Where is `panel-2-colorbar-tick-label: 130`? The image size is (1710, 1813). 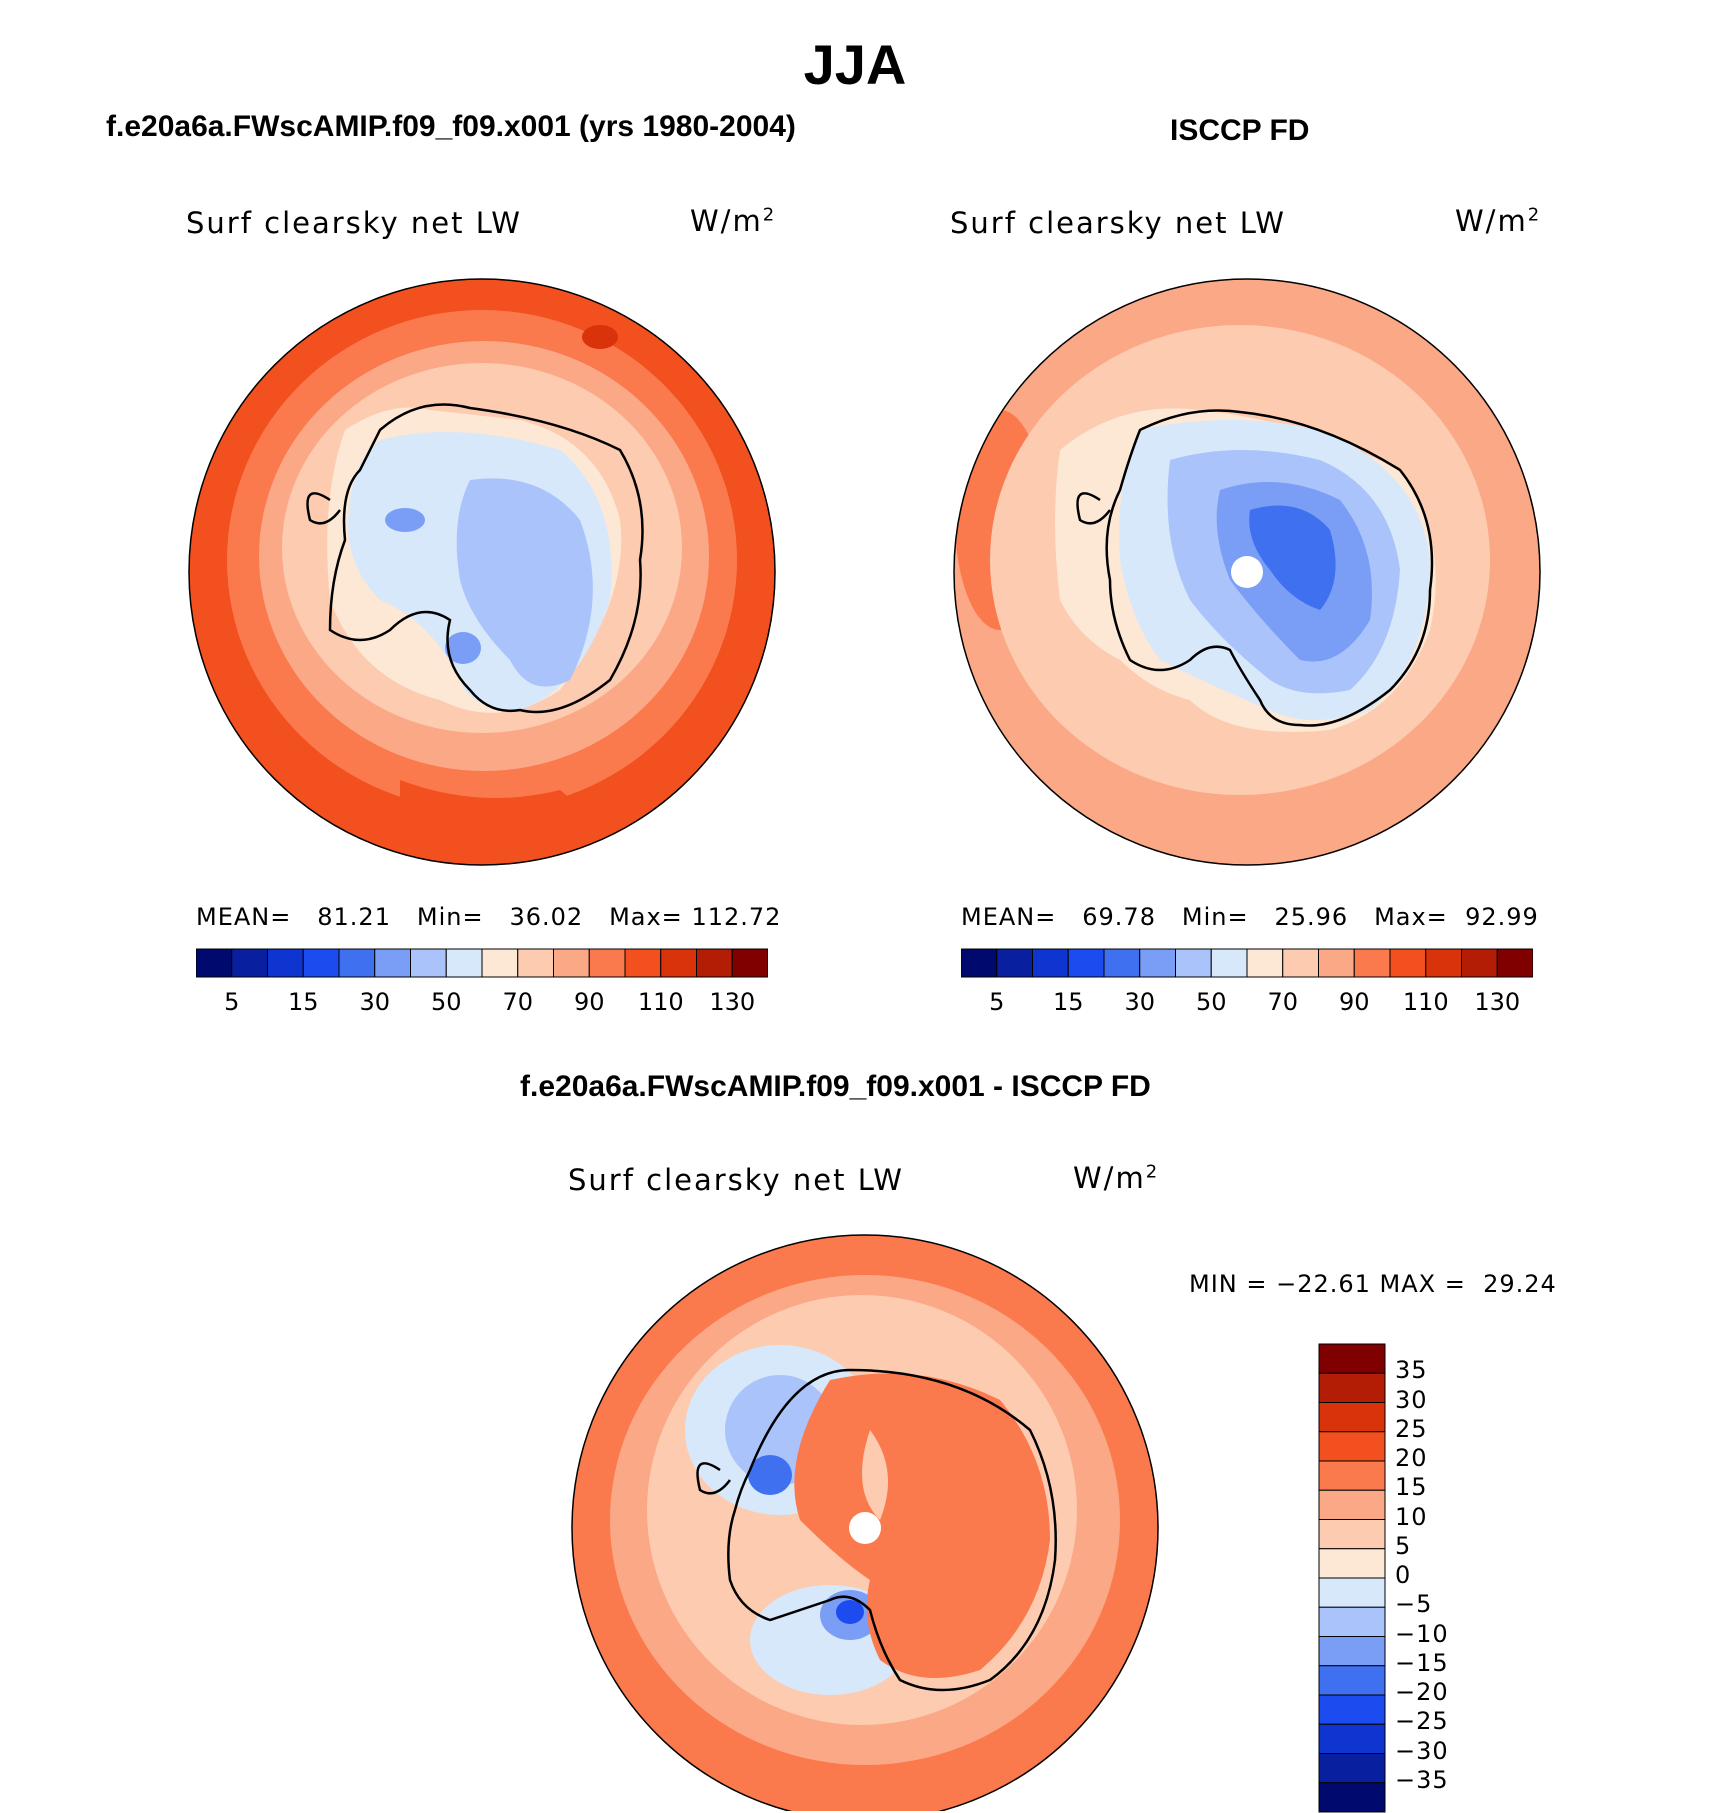
panel-2-colorbar-tick-label: 130 is located at coordinates (1497, 1002).